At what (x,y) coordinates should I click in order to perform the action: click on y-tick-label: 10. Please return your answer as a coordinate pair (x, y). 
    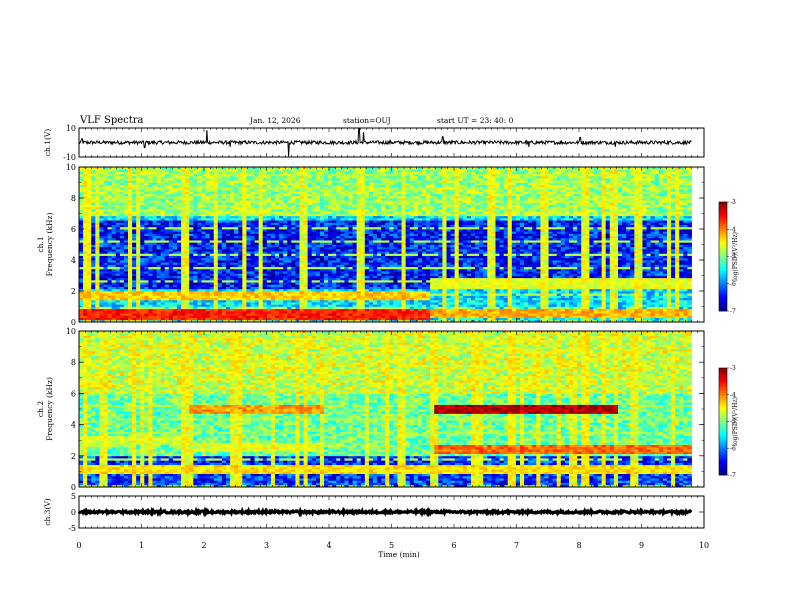
    Looking at the image, I should click on (71, 128).